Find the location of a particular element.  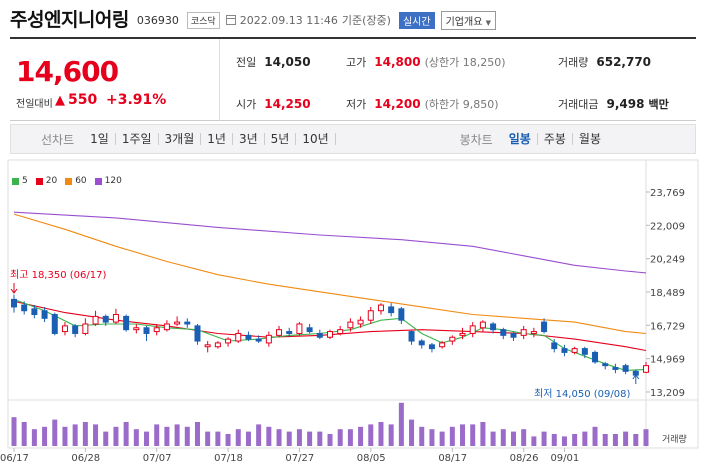

candle-chart-label: 봉차트 is located at coordinates (476, 139).